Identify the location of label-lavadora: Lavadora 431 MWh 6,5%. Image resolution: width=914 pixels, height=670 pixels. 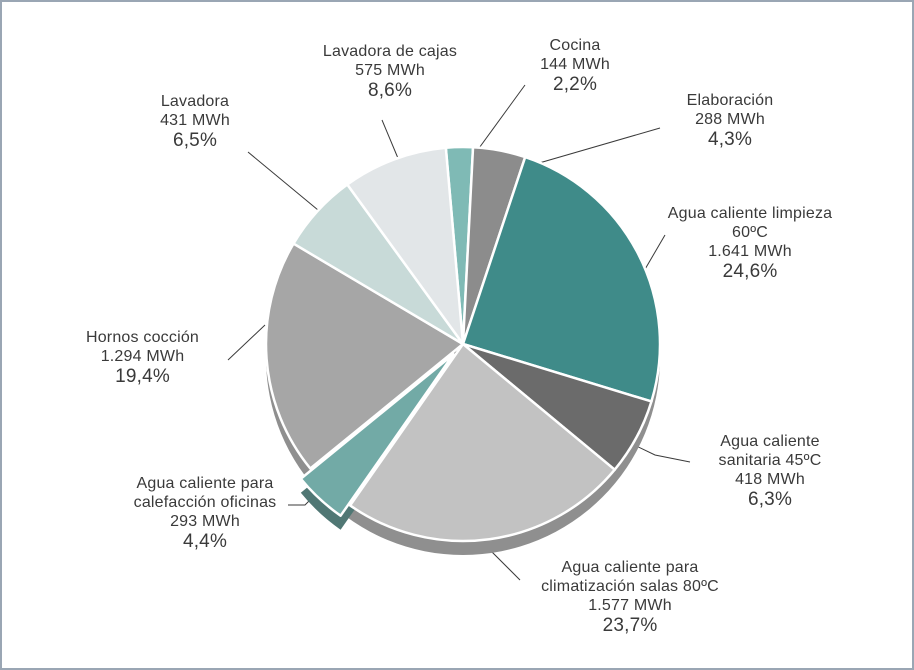
(195, 122).